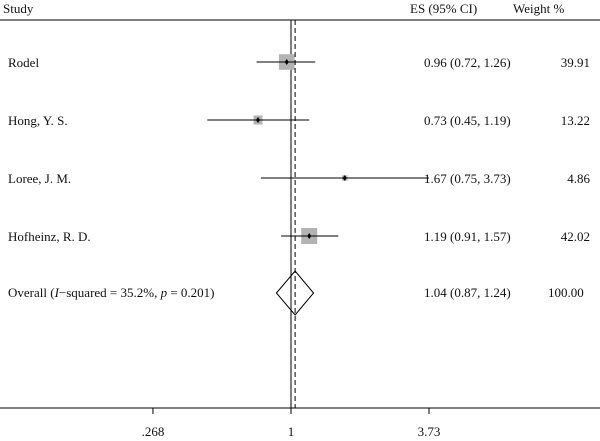 This screenshot has height=441, width=600. Describe the element at coordinates (291, 431) in the screenshot. I see `x-tick-label: 1` at that location.